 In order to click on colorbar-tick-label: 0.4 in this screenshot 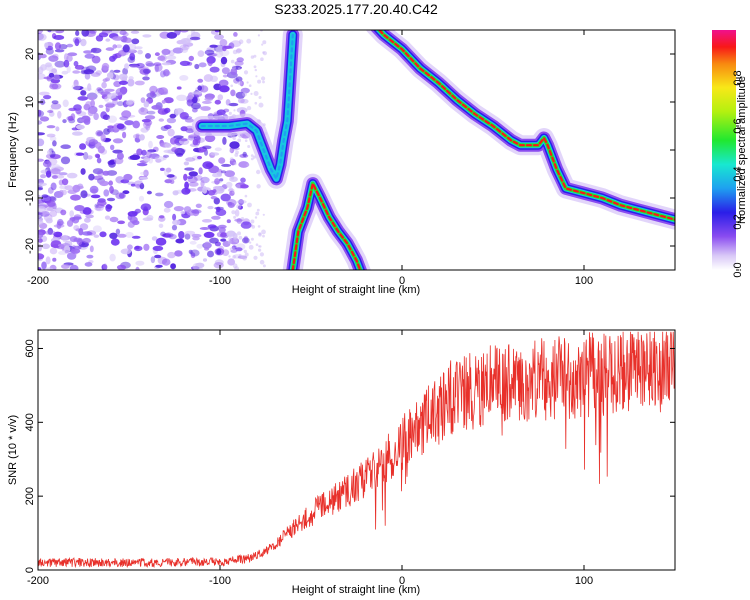, I will do `click(738, 173)`.